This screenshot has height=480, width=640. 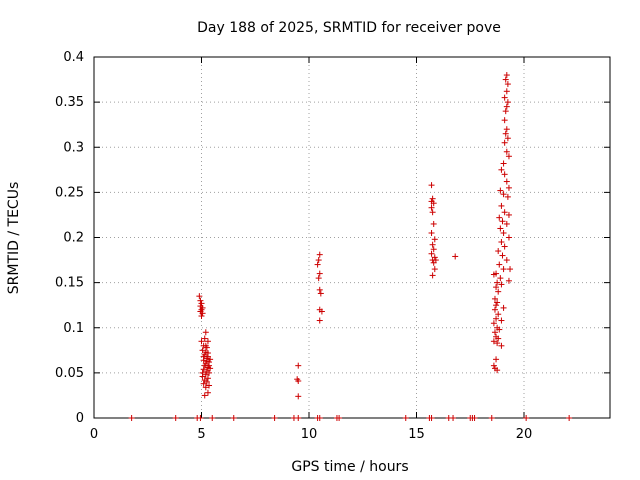 I want to click on x-axis-label: GPS time / hours, so click(x=349, y=467).